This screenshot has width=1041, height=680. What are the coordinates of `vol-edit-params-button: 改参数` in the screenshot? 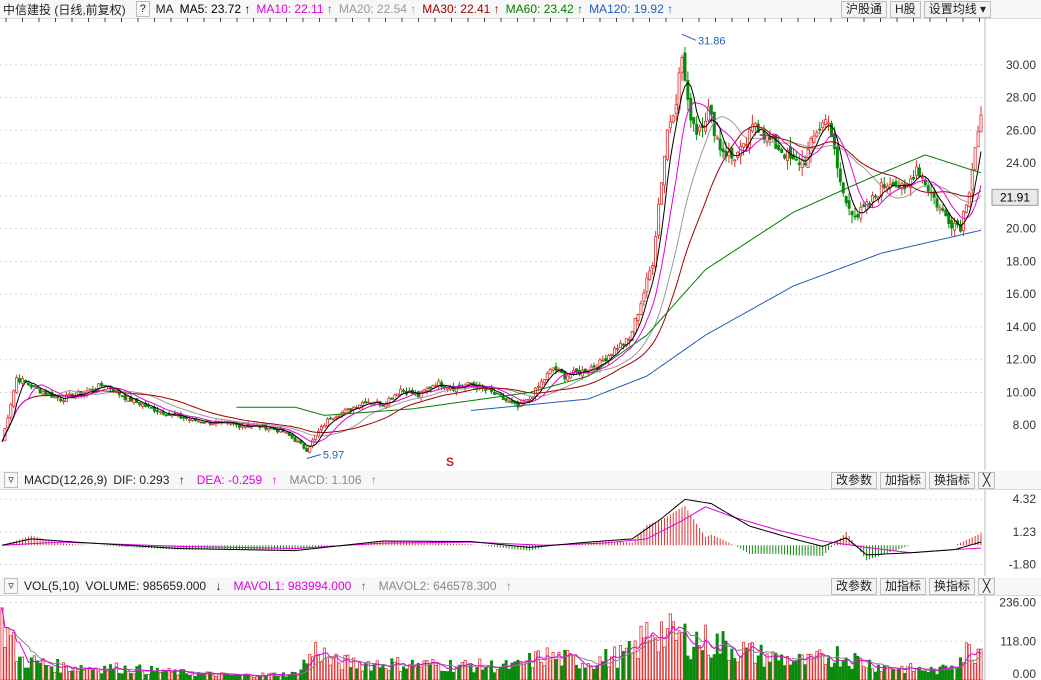 It's located at (854, 586).